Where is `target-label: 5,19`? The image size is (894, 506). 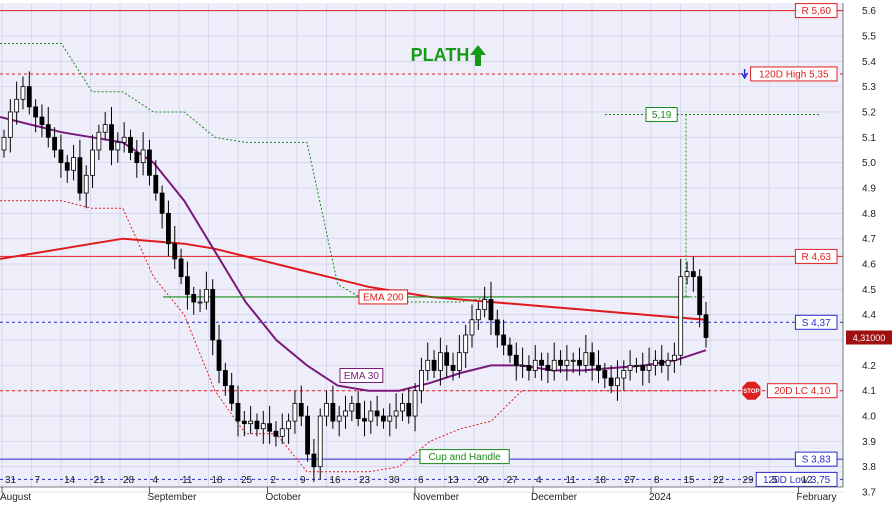
target-label: 5,19 is located at coordinates (662, 115).